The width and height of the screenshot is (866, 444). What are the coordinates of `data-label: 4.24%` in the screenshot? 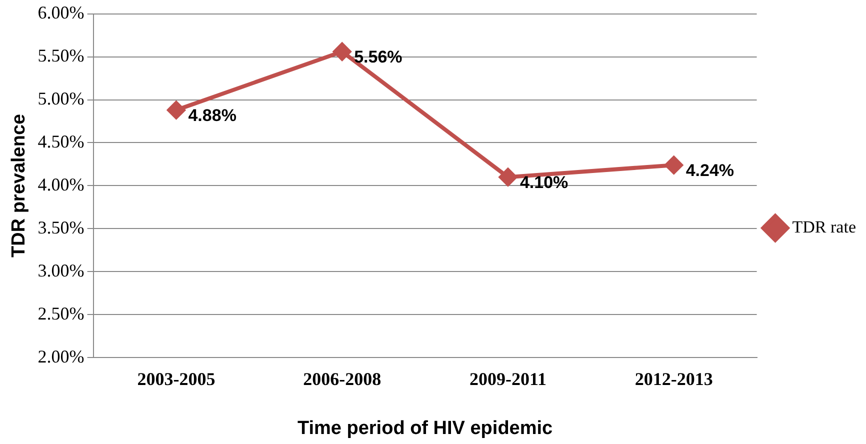 It's located at (710, 170).